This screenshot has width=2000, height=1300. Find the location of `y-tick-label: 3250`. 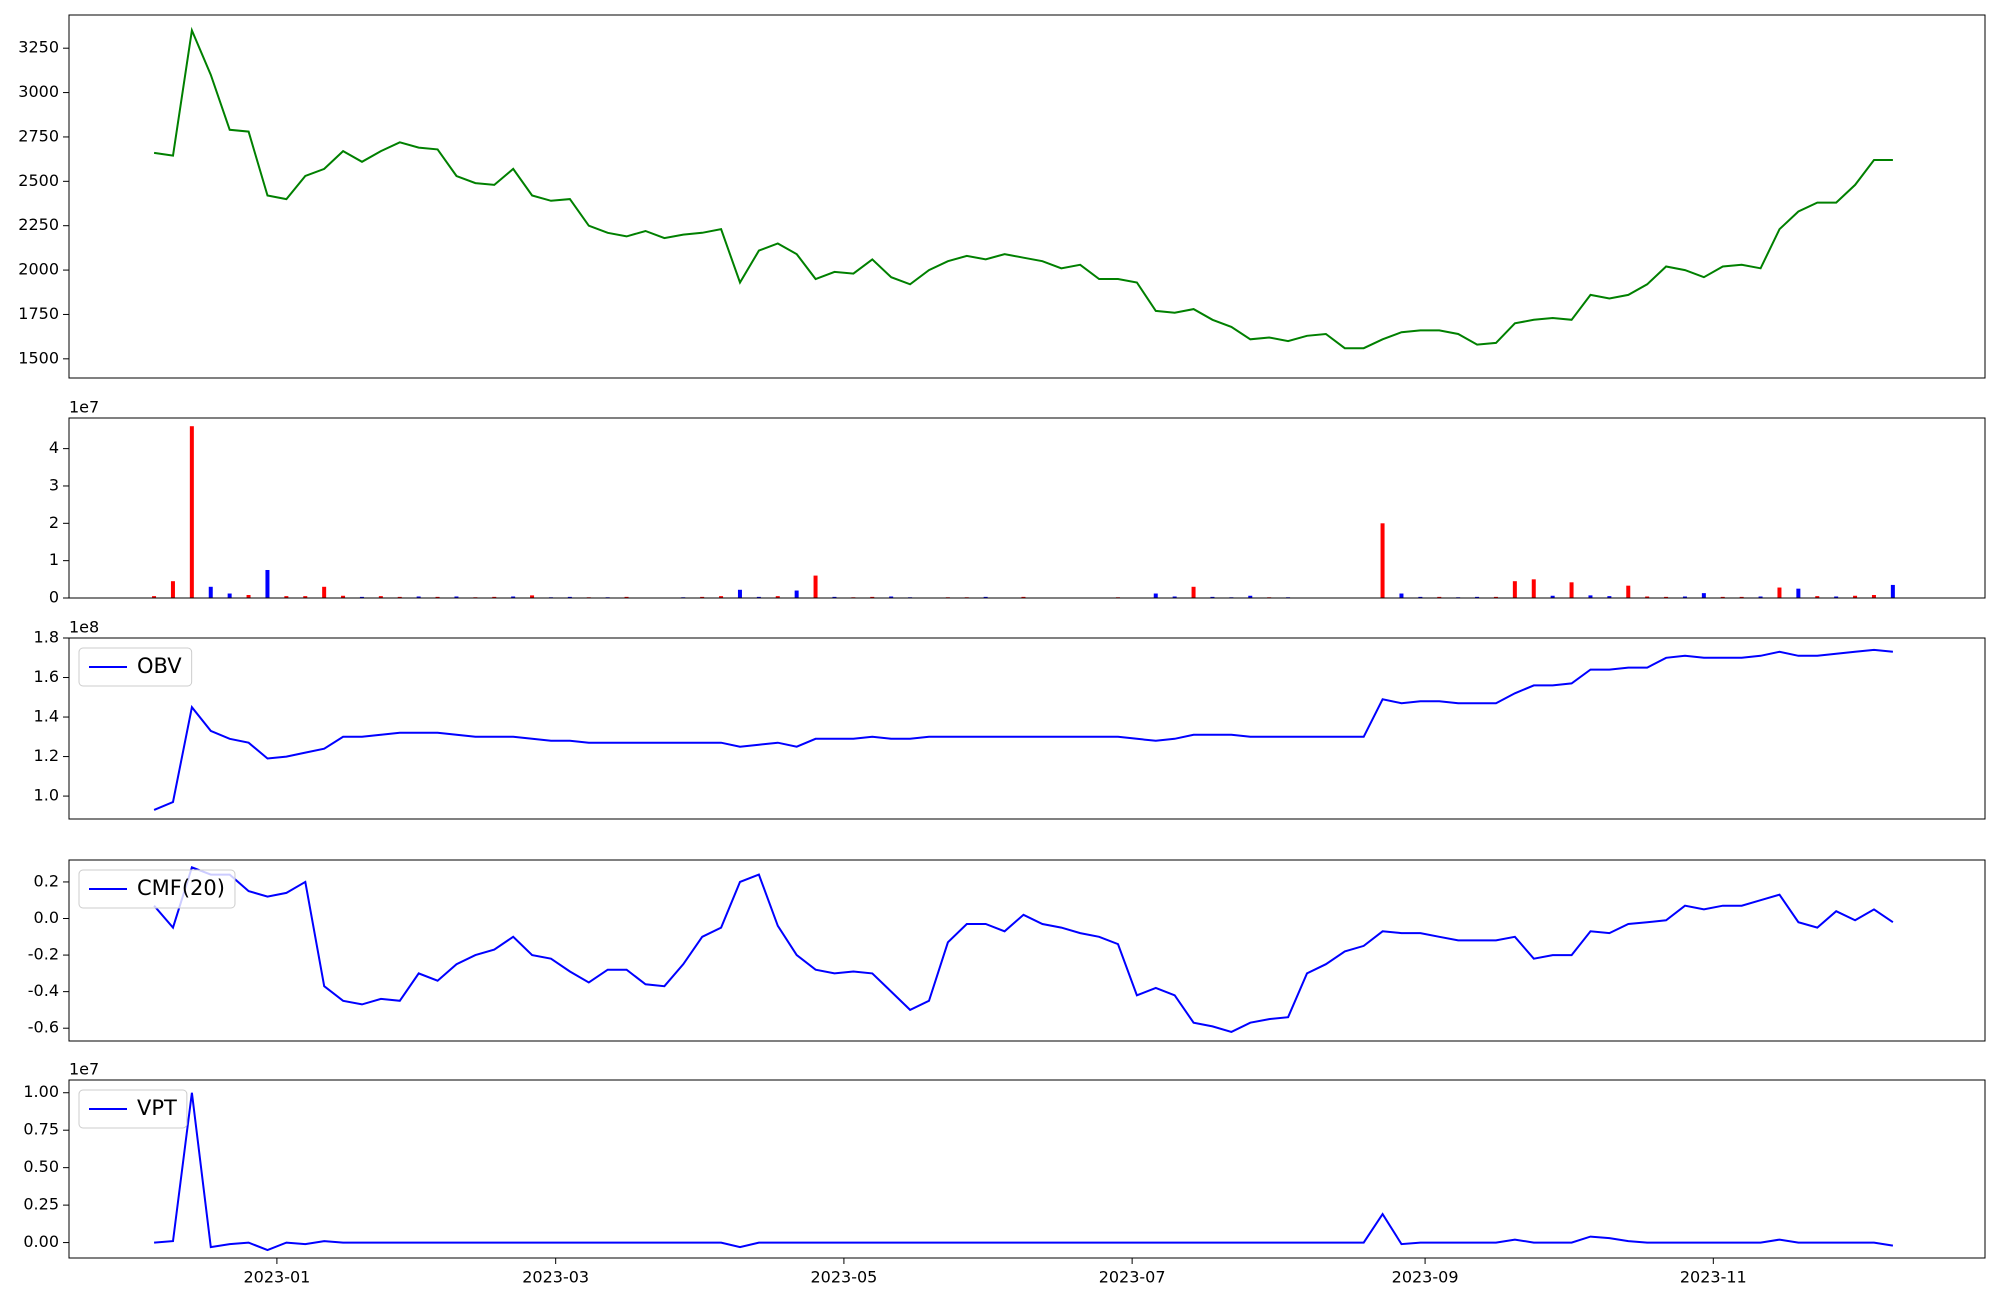

y-tick-label: 3250 is located at coordinates (38, 47).